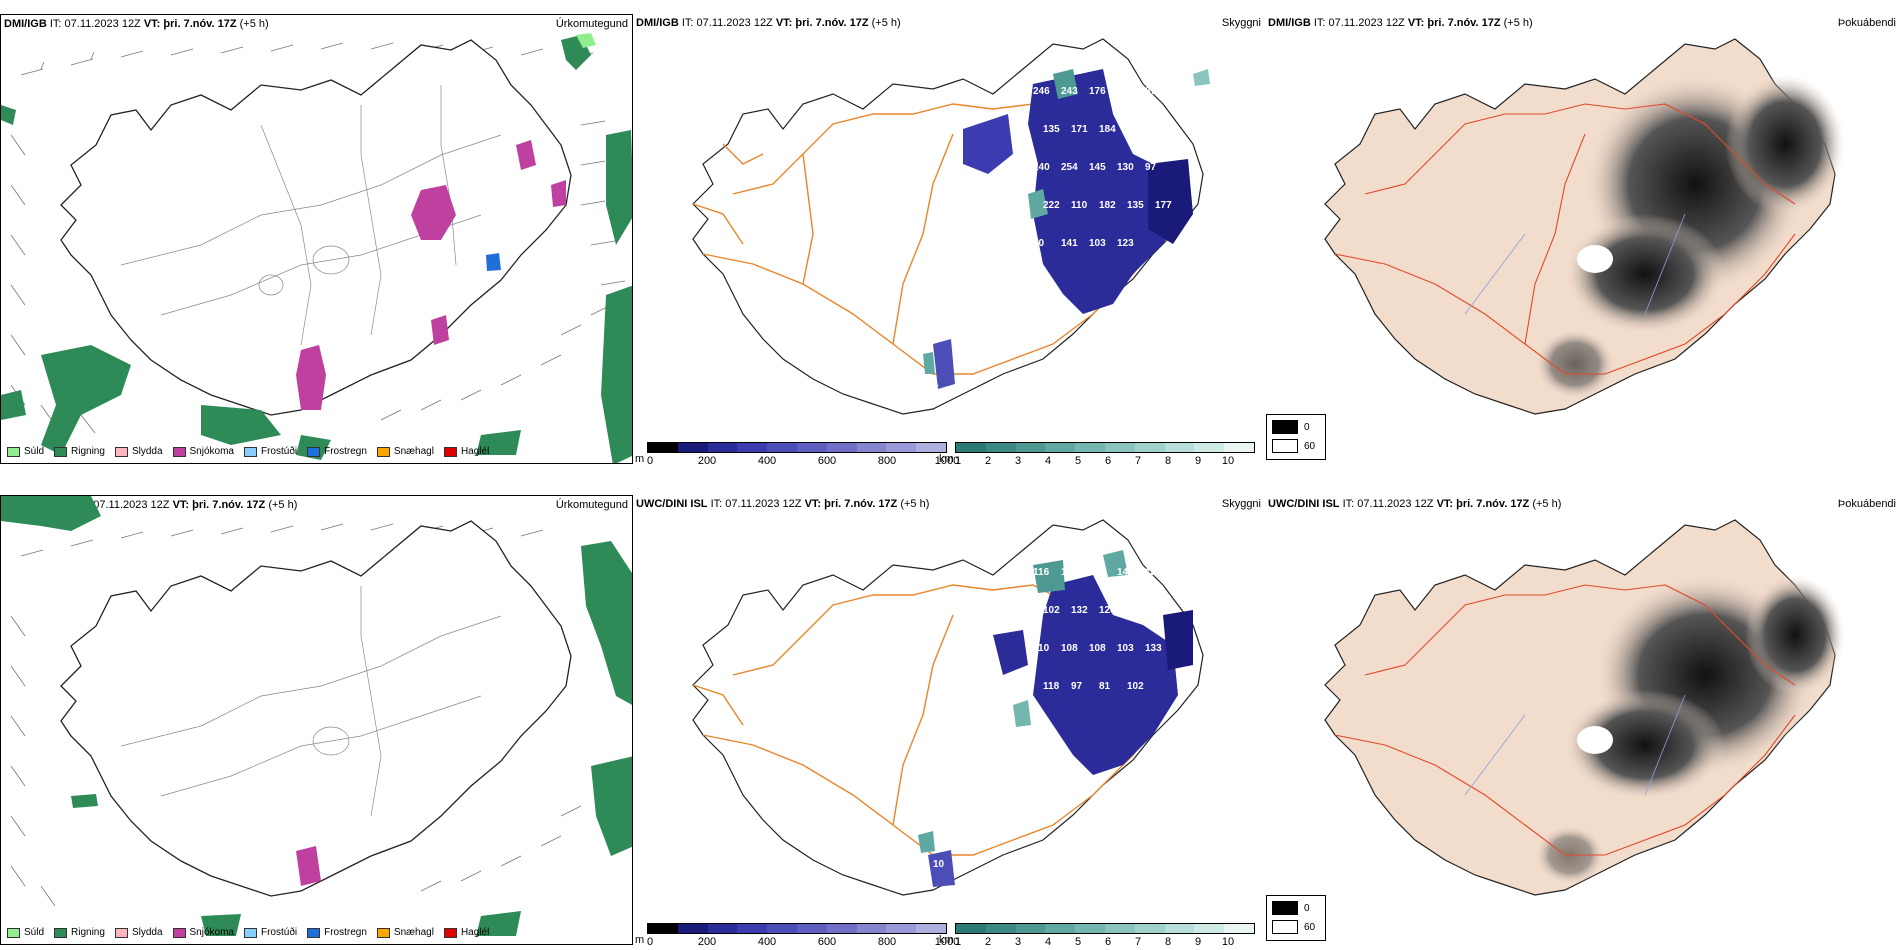 This screenshot has height=950, width=1900. Describe the element at coordinates (988, 459) in the screenshot. I see `vis-scale-km-tick: 2` at that location.